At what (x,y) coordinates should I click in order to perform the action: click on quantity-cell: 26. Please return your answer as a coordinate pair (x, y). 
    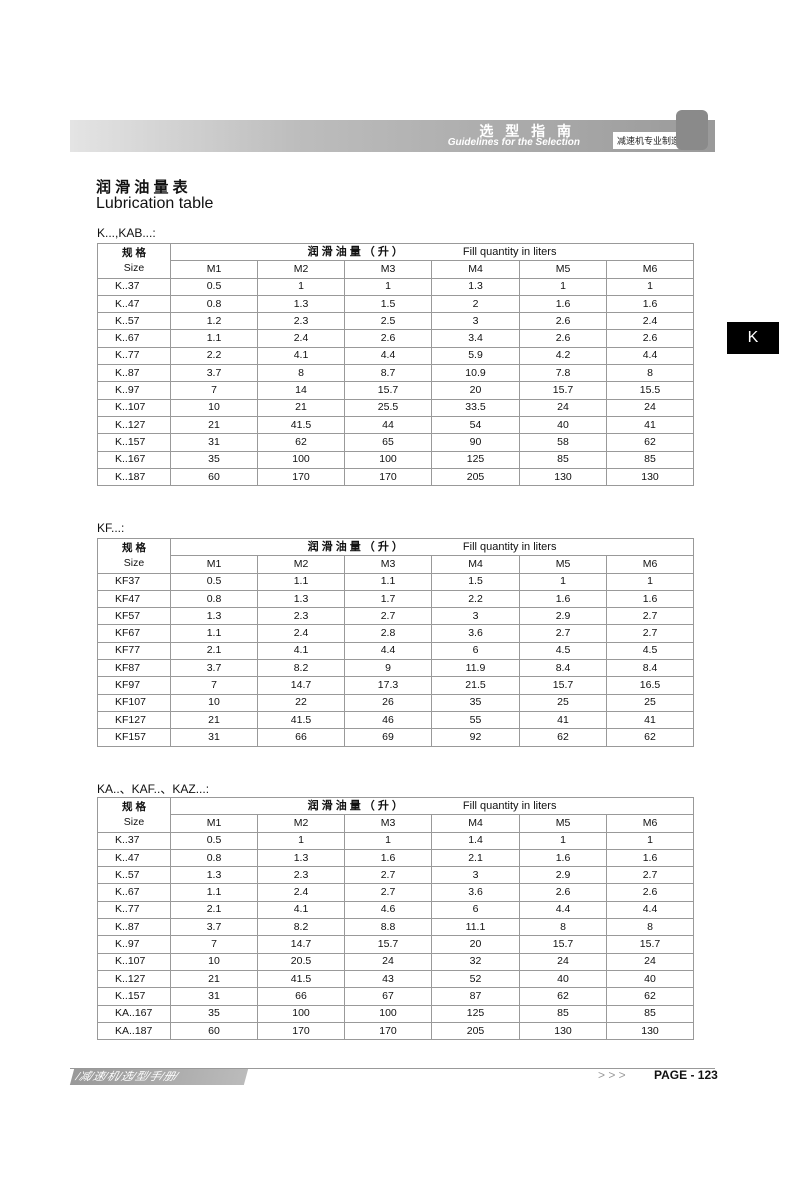
    Looking at the image, I should click on (388, 702).